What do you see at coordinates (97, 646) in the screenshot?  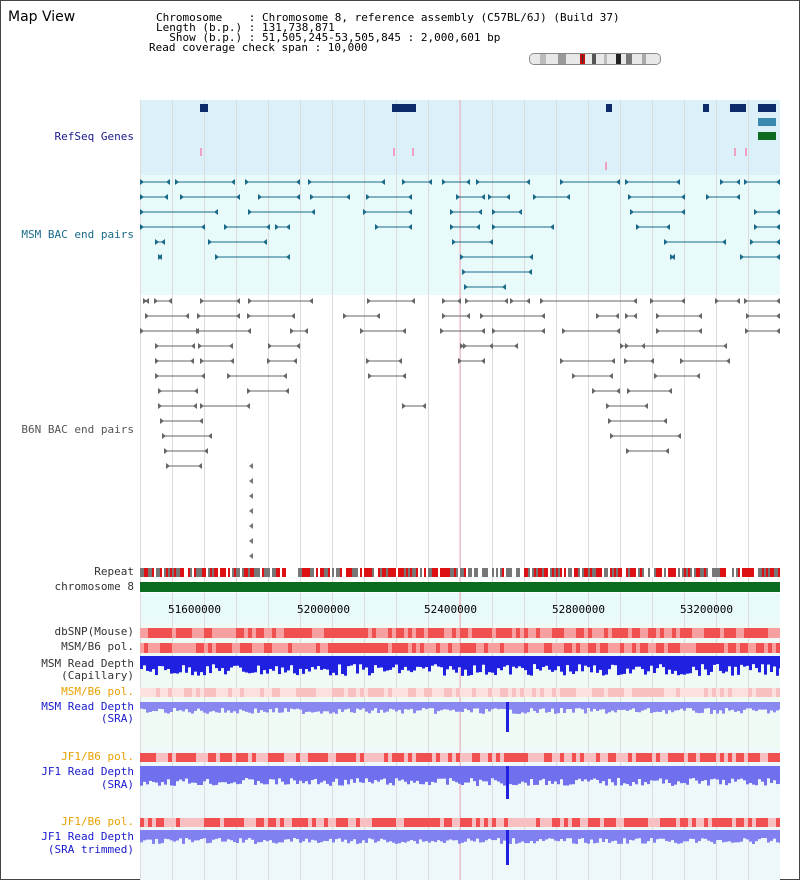 I see `track-label-msm-b6-pol-1: MSM/B6 pol.` at bounding box center [97, 646].